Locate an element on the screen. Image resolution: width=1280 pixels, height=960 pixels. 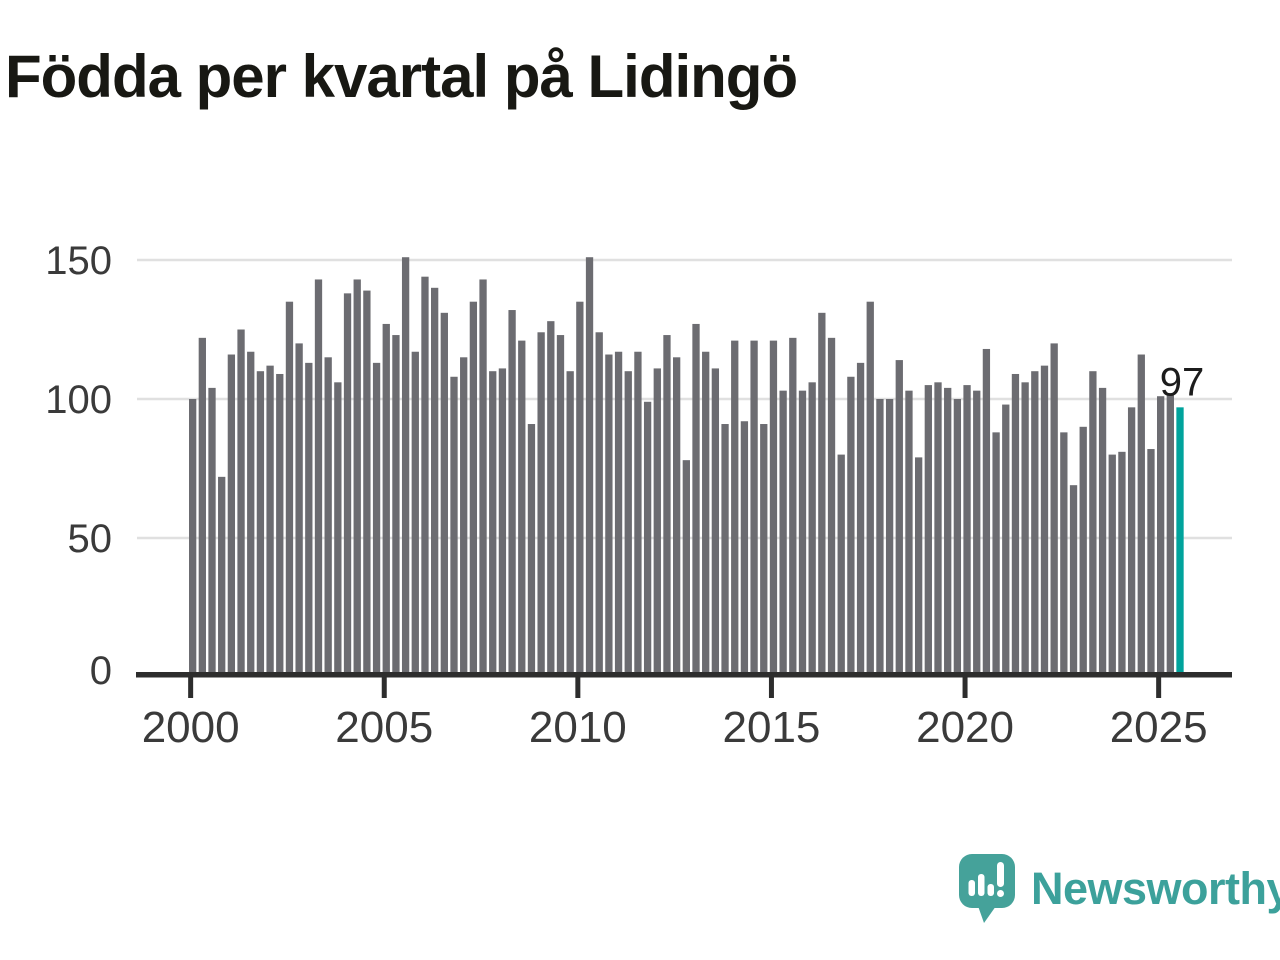
highlight-value-label: 97 is located at coordinates (1182, 382).